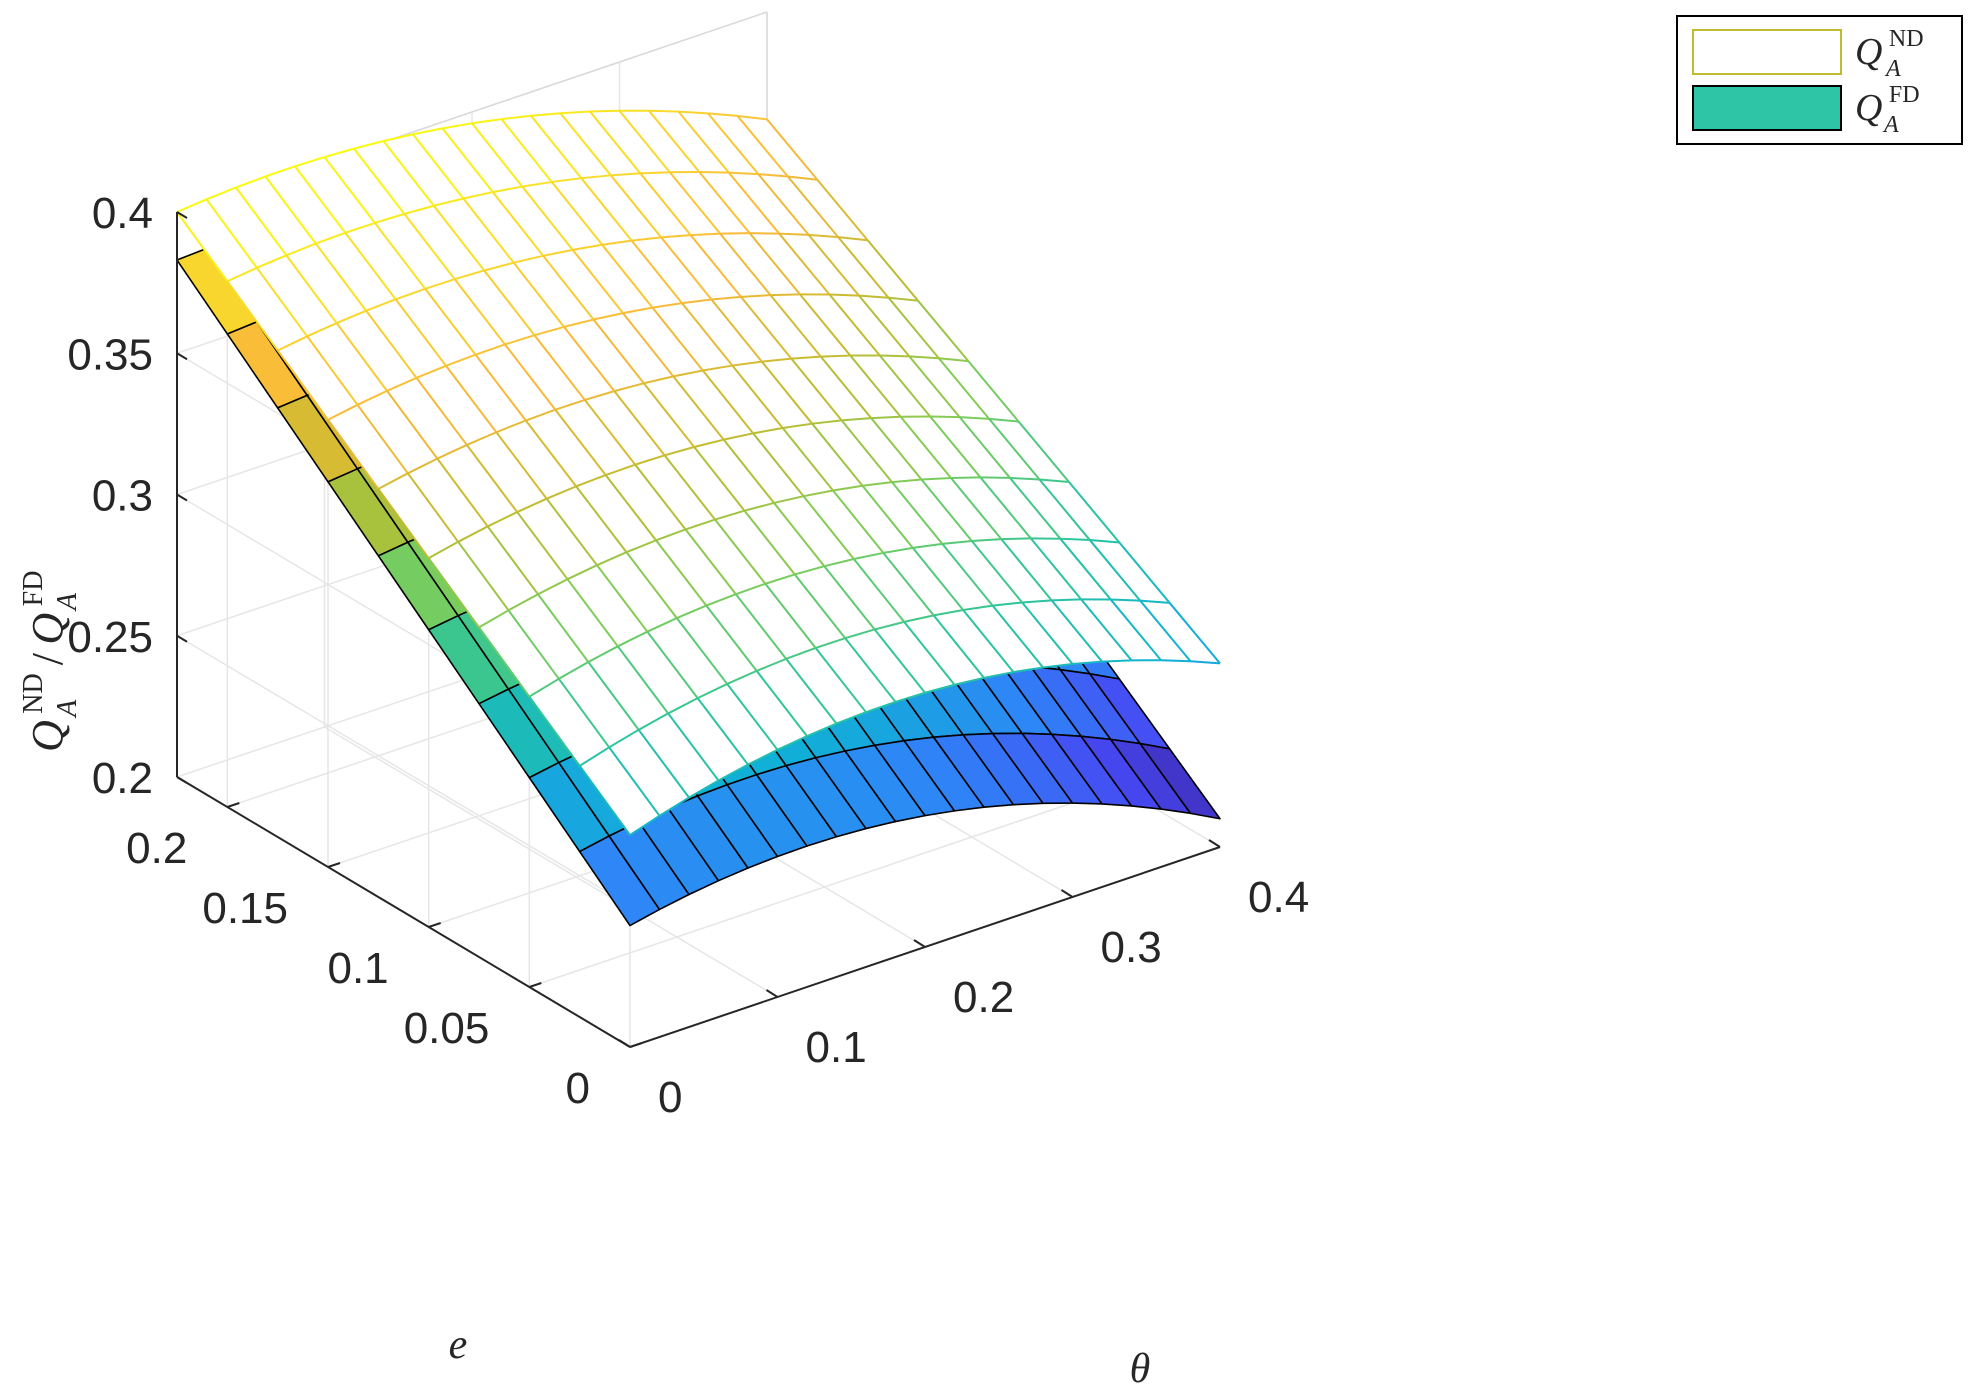  Describe the element at coordinates (67, 602) in the screenshot. I see `z-label-sub2: A` at that location.